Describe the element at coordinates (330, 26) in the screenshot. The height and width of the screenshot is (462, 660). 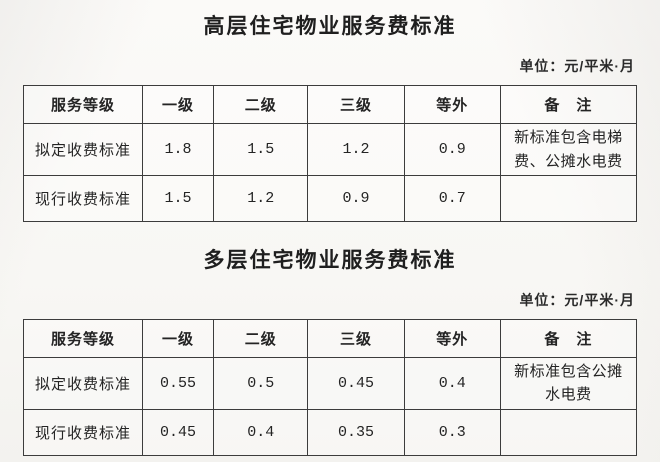
I see `section-title-highrise: 高层住宅物业服务费标准` at that location.